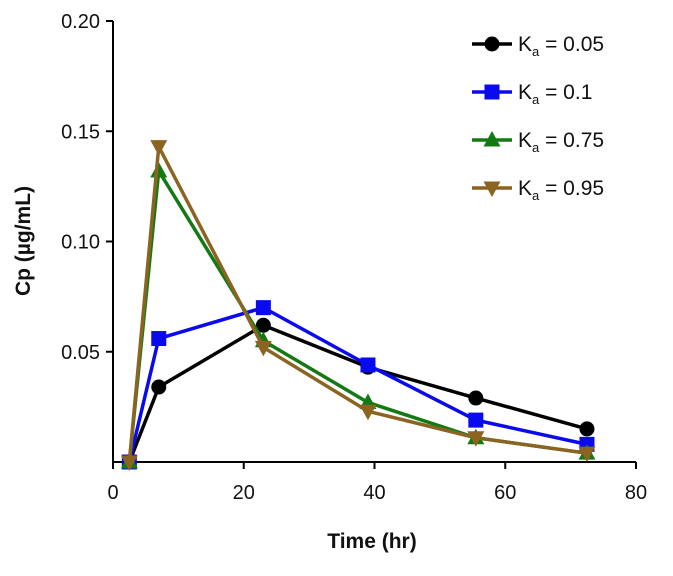 Image resolution: width=673 pixels, height=576 pixels. Describe the element at coordinates (505, 493) in the screenshot. I see `x-tick-label: 60` at that location.